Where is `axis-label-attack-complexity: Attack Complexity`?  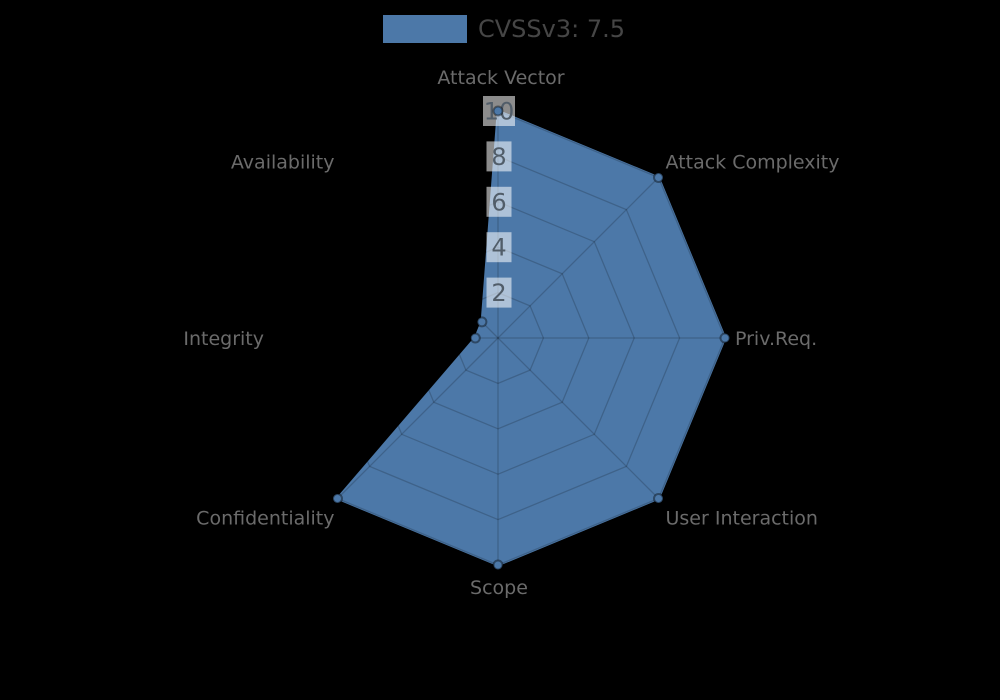
axis-label-attack-complexity: Attack Complexity is located at coordinates (753, 163).